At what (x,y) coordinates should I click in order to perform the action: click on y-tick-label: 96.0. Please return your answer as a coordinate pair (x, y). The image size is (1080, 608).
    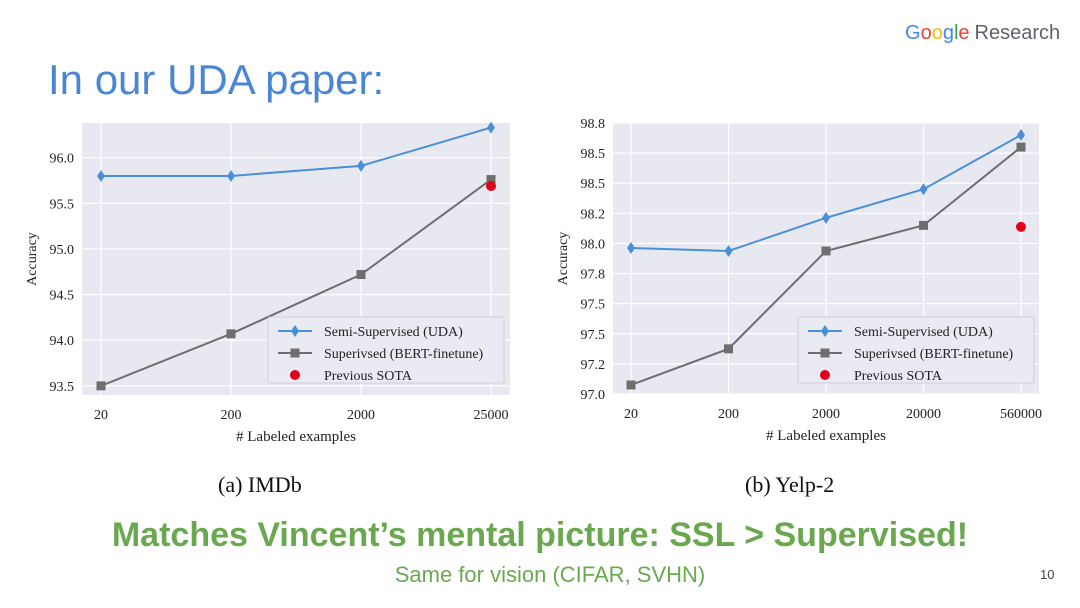
    Looking at the image, I should click on (62, 159).